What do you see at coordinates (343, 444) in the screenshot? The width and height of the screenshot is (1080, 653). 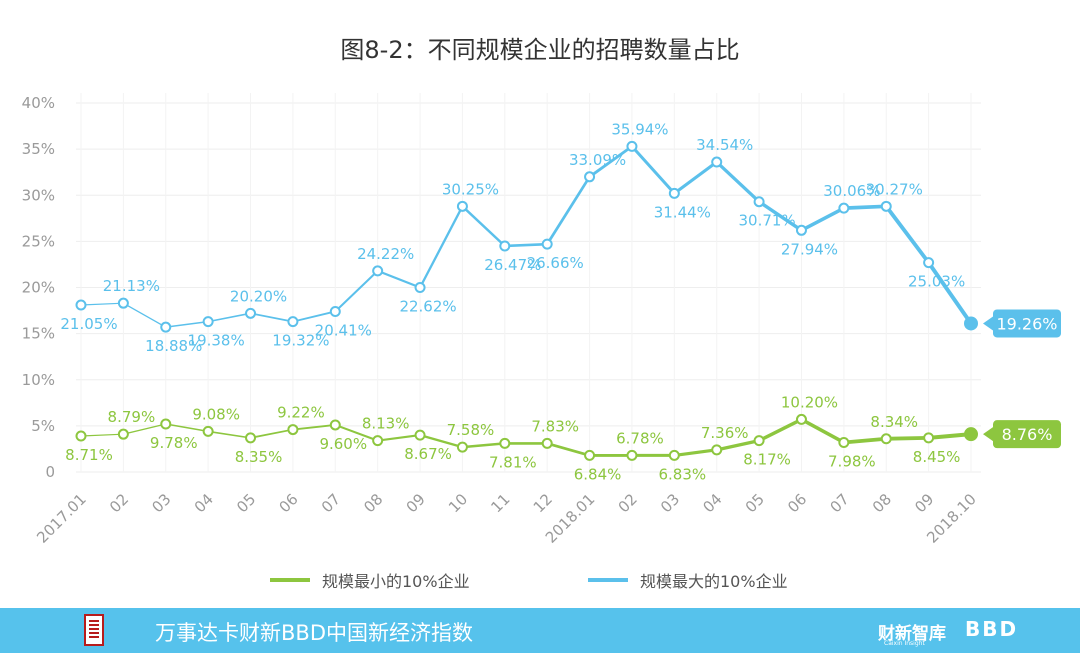 I see `data-label: 9.60%` at bounding box center [343, 444].